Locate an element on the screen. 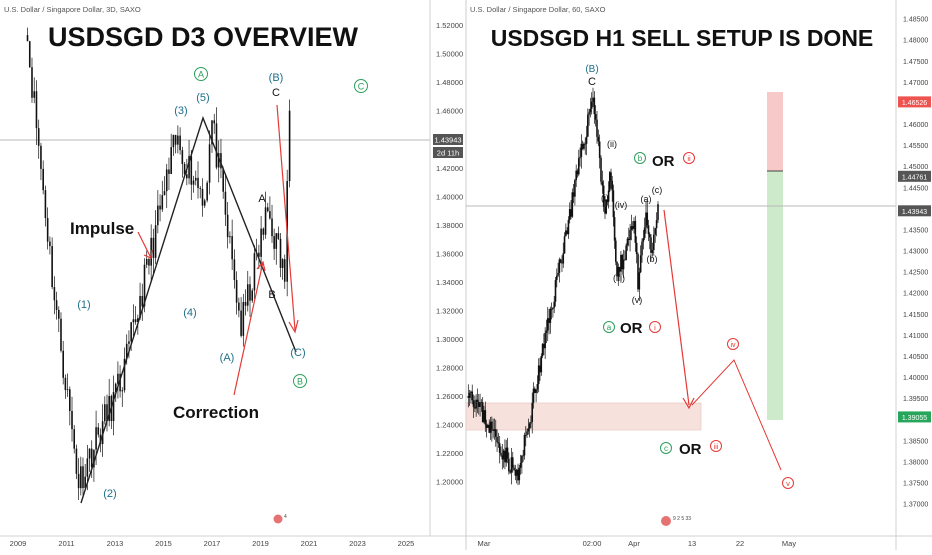 This screenshot has width=932, height=555. right-y-tick-label: 1.38500 is located at coordinates (915, 441).